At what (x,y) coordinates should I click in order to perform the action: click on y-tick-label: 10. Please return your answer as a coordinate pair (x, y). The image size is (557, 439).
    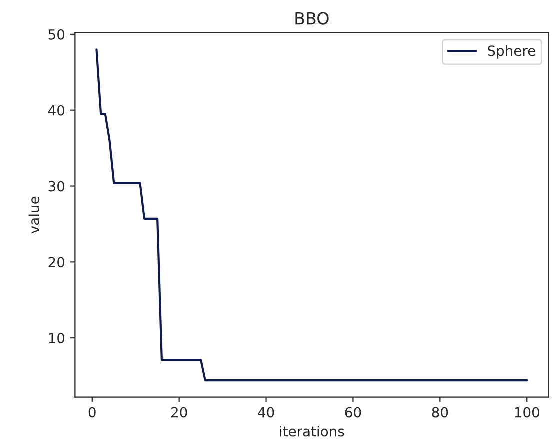
    Looking at the image, I should click on (57, 338).